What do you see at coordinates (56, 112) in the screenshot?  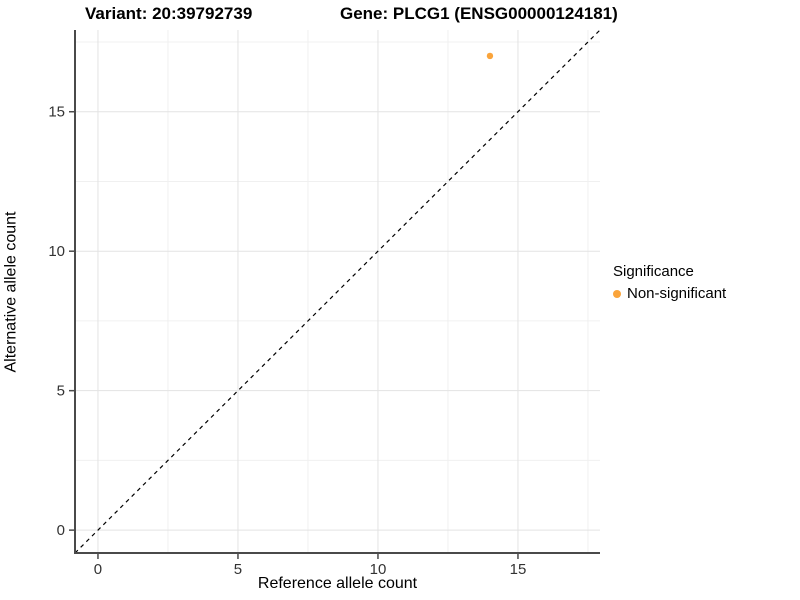 I see `y-tick-label: 15` at bounding box center [56, 112].